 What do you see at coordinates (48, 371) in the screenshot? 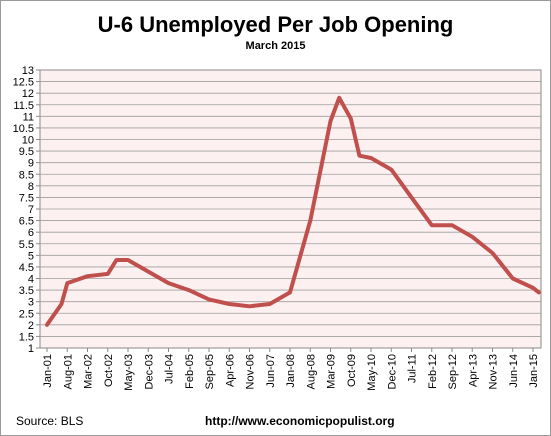
I see `x-tick-label: Jan-01` at bounding box center [48, 371].